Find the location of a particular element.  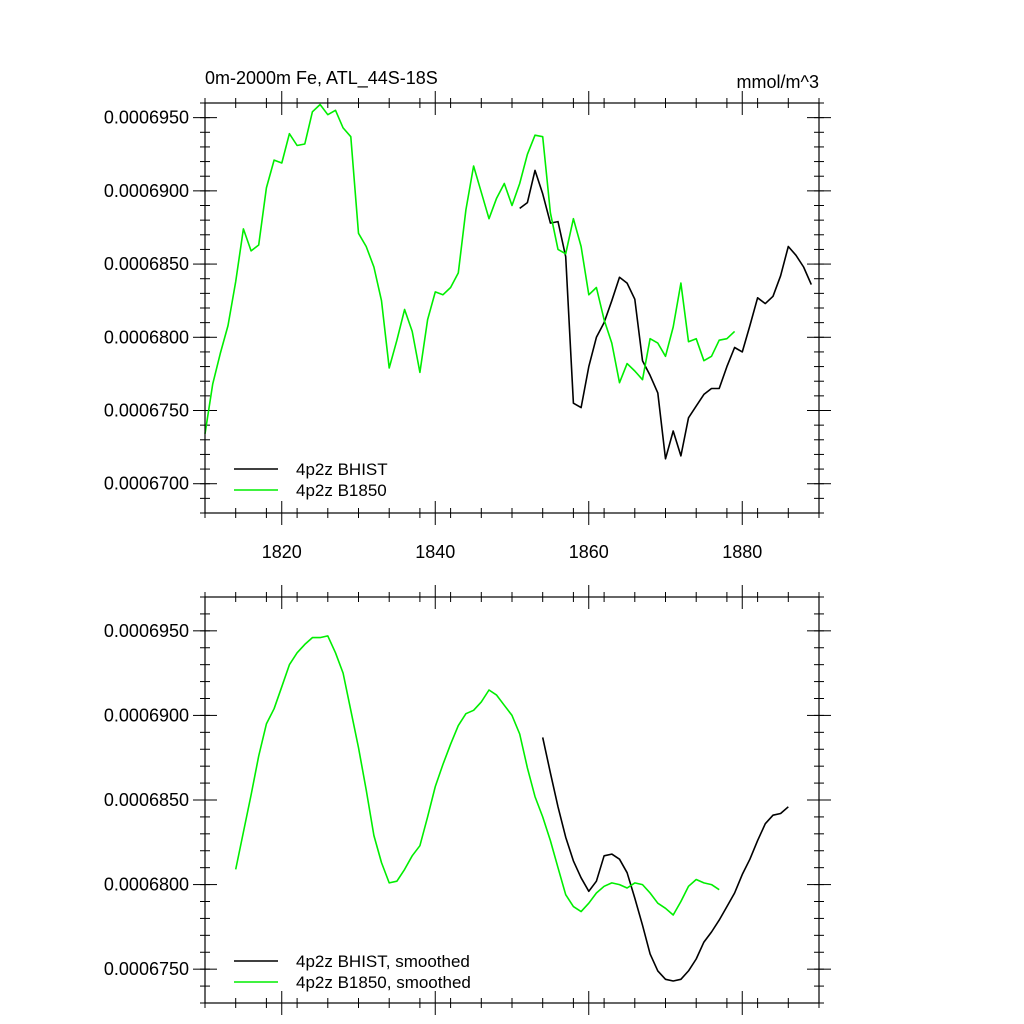

series-line-bhist-smoothed is located at coordinates (665, 859).